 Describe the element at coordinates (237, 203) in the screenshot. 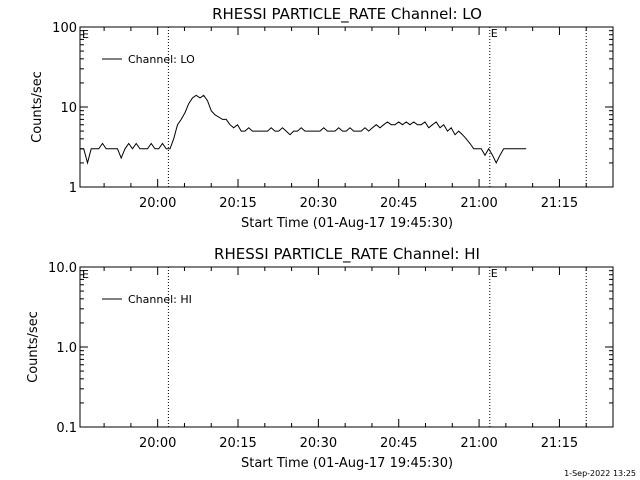

I see `chart-lo-xtick-label: 20:15` at that location.